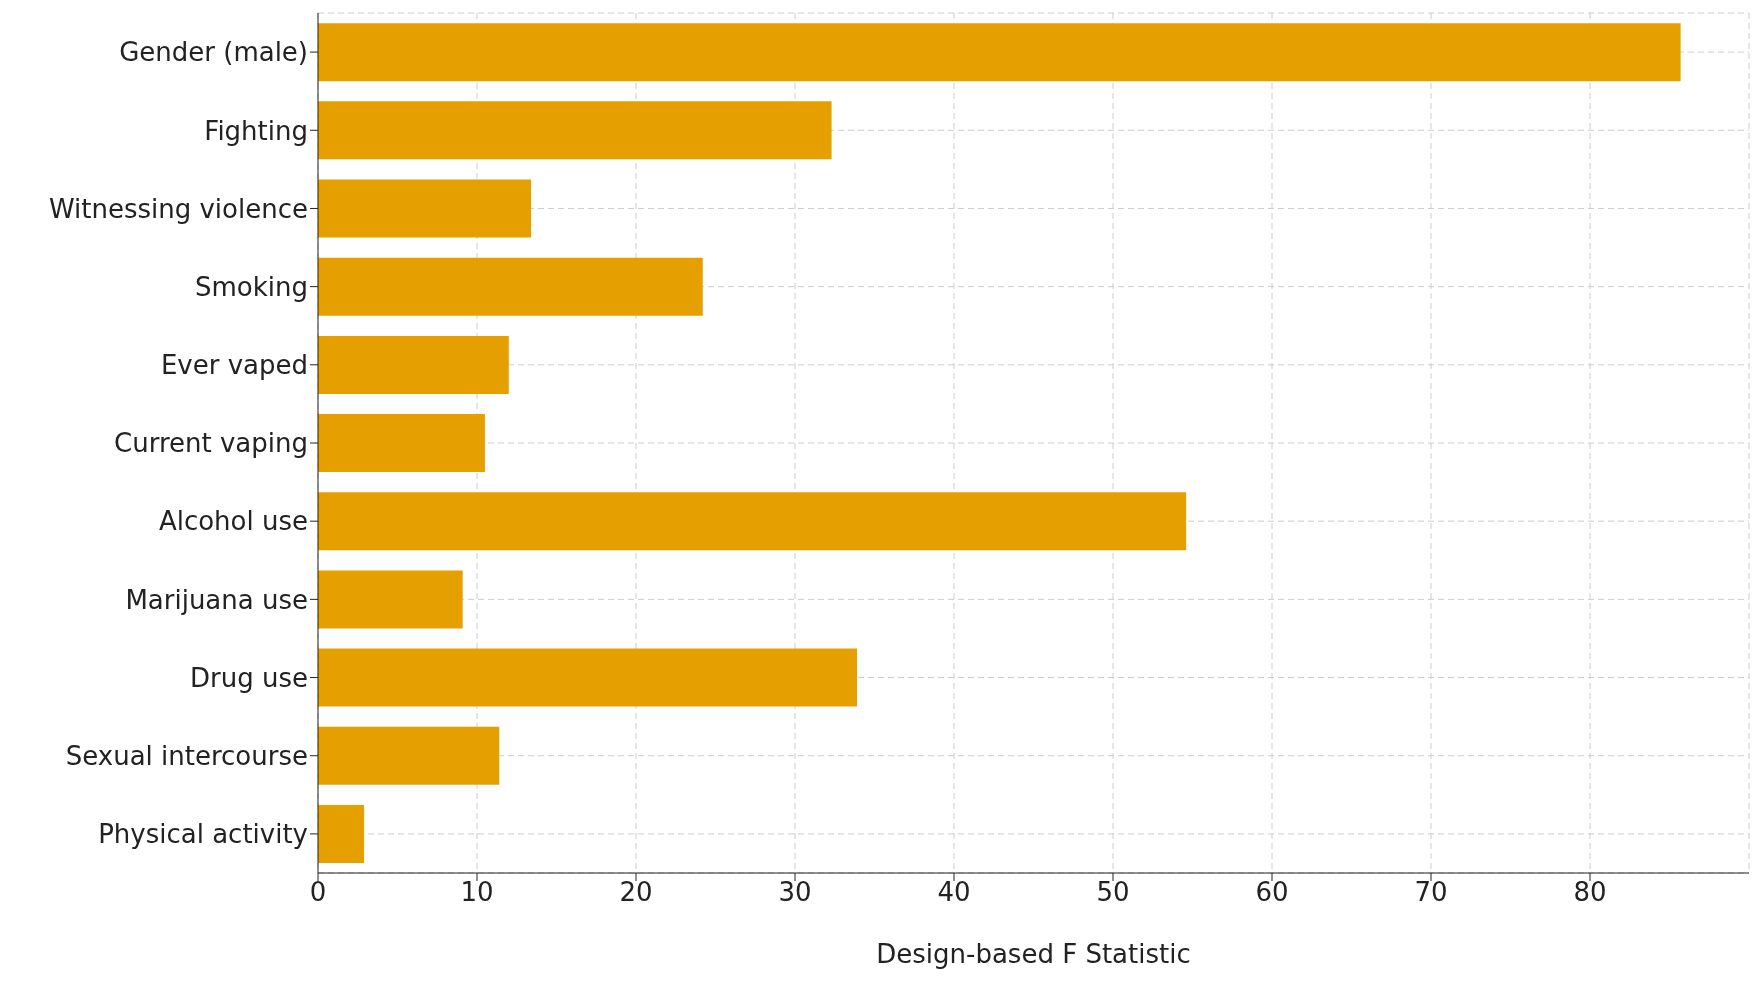  Describe the element at coordinates (203, 834) in the screenshot. I see `y-tick-label: Physical activity` at that location.